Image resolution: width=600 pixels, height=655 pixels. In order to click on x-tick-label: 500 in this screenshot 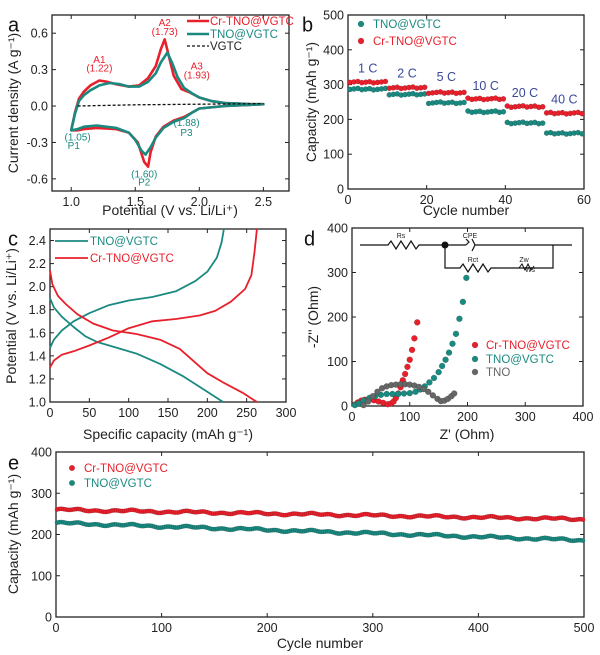, I will do `click(584, 628)`.